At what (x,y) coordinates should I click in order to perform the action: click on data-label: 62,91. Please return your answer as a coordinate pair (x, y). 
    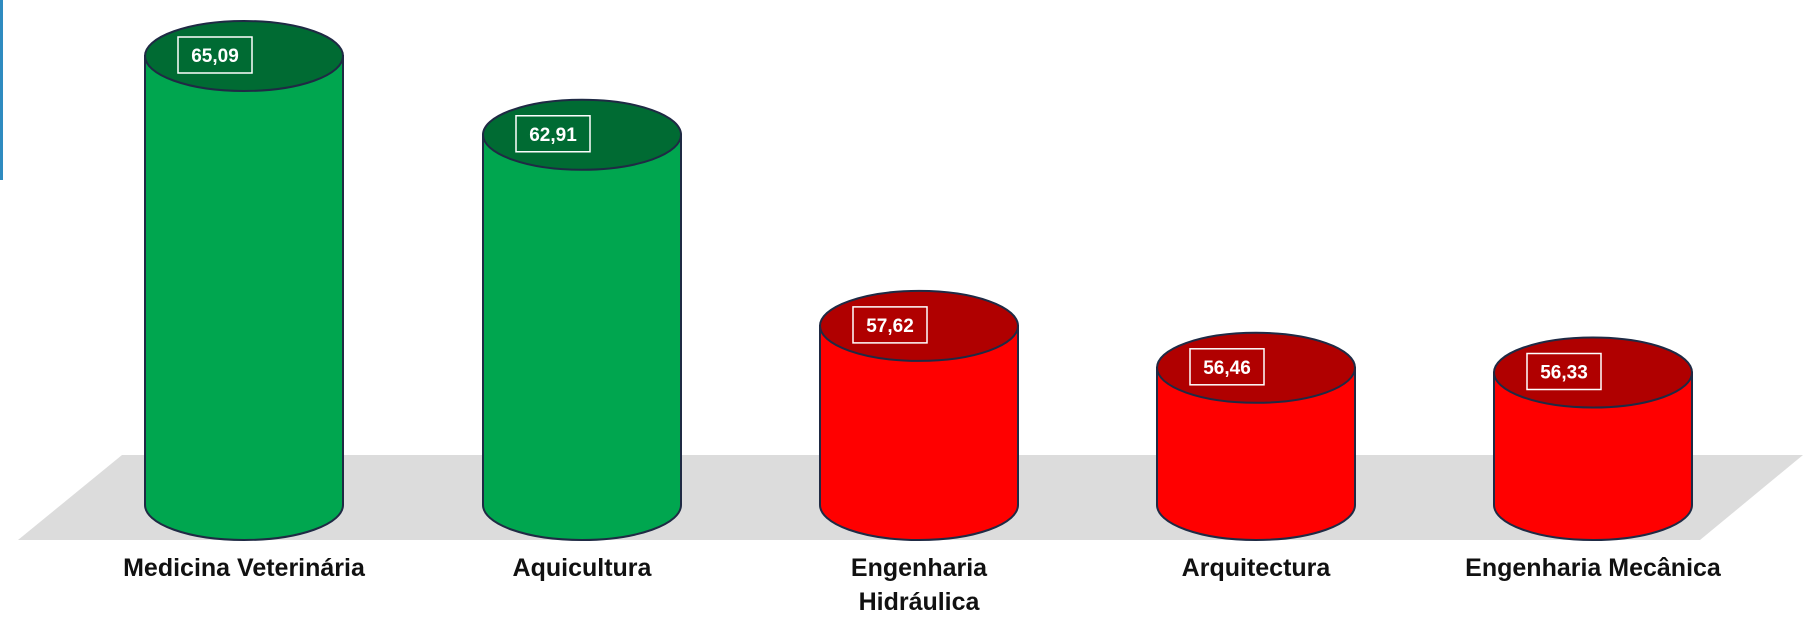
    Looking at the image, I should click on (553, 135).